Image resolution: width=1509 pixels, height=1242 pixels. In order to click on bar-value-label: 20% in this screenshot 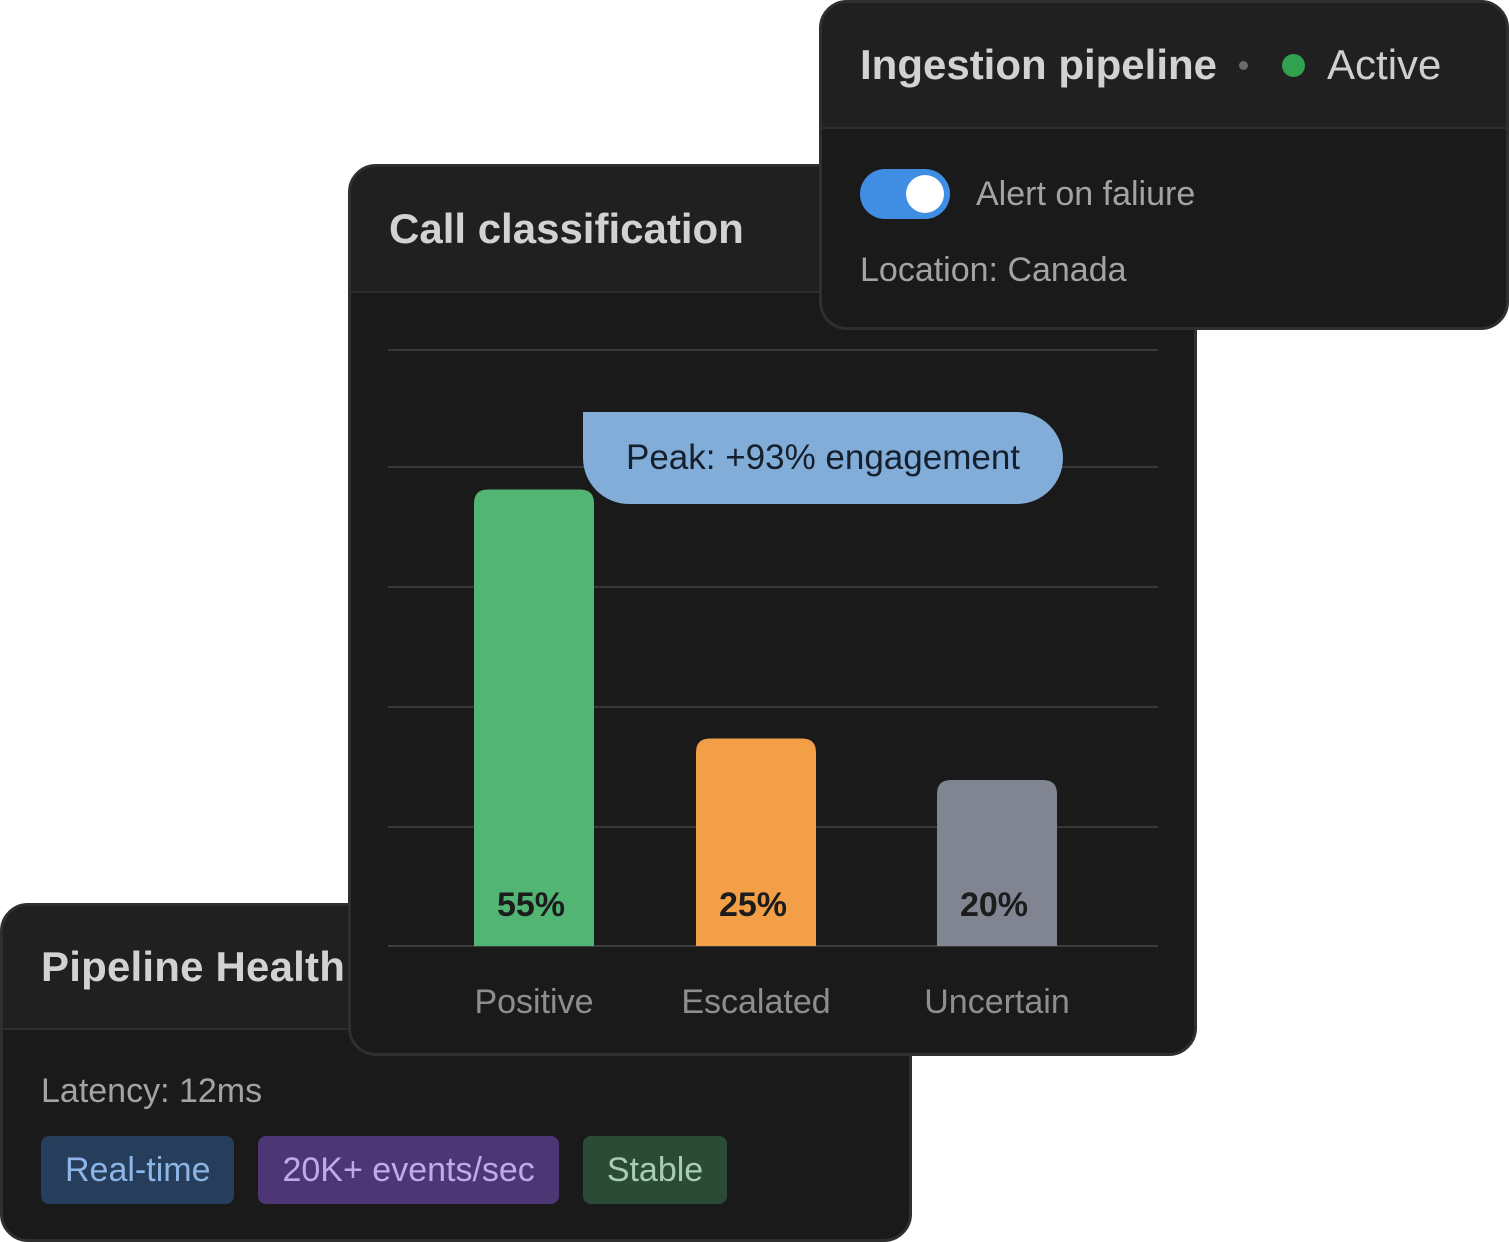, I will do `click(994, 905)`.